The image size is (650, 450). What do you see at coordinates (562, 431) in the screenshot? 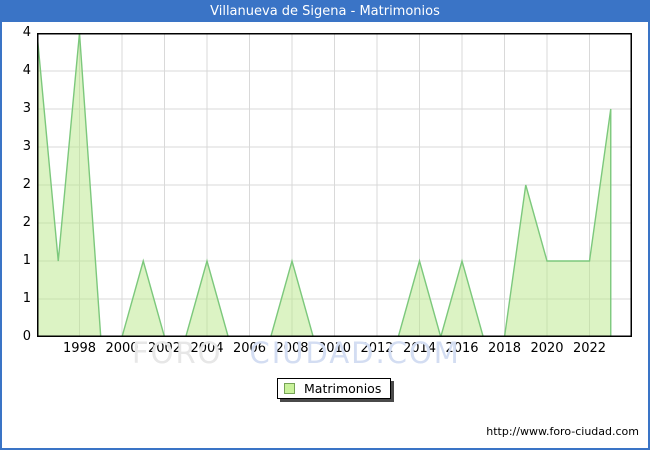
I see `footer-url: http://www.foro-ciudad.com` at bounding box center [562, 431].